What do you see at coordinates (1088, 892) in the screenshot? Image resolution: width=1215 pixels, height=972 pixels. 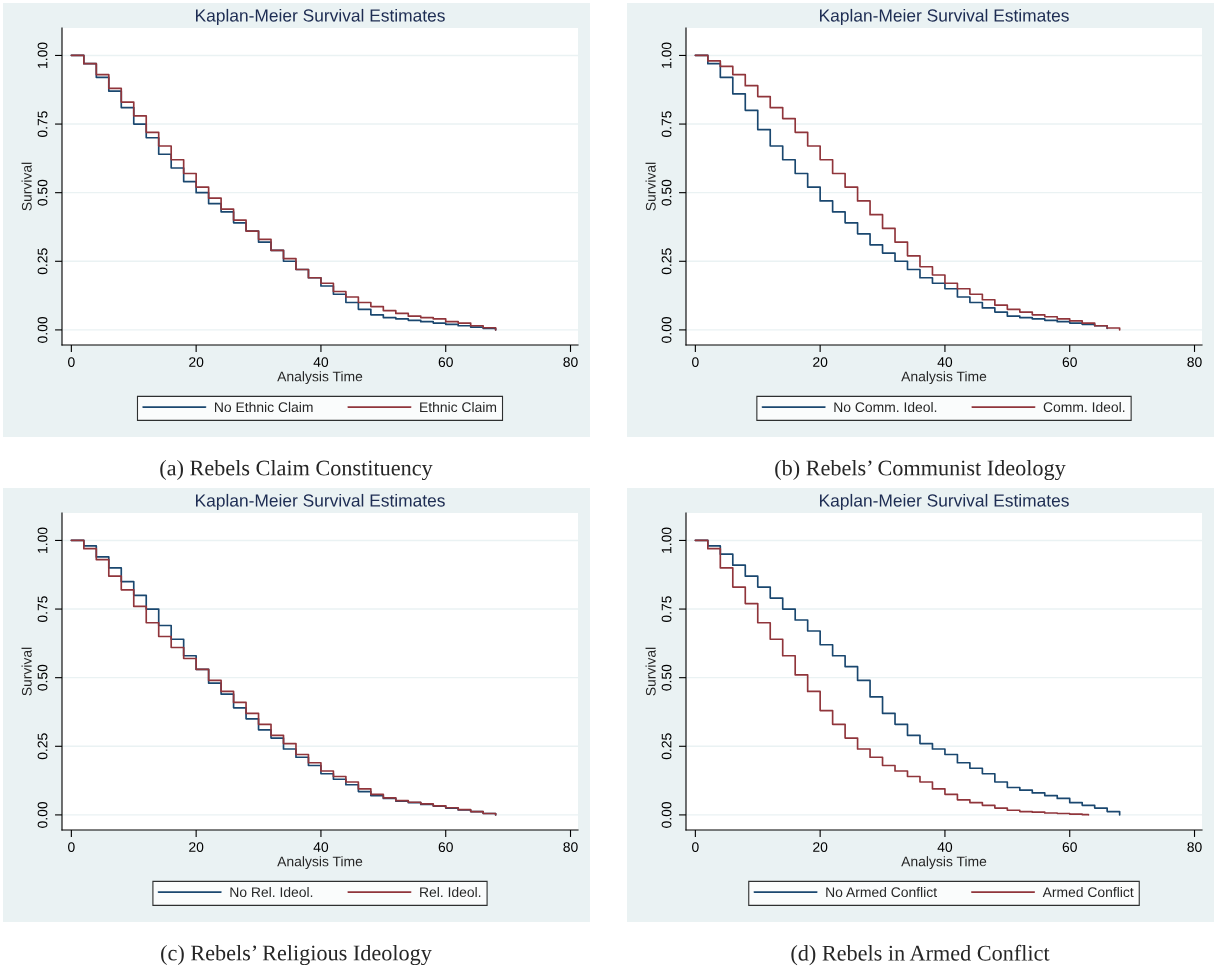 I see `legend-label: Armed Conflict` at bounding box center [1088, 892].